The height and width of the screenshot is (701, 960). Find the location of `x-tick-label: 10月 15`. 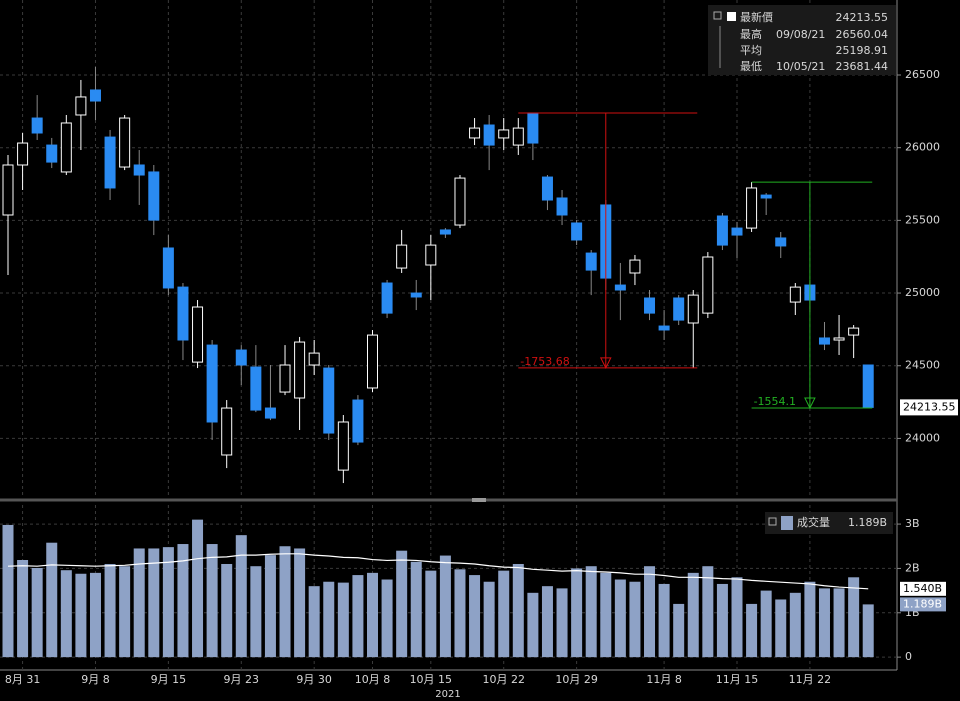

x-tick-label: 10月 15 is located at coordinates (431, 679).